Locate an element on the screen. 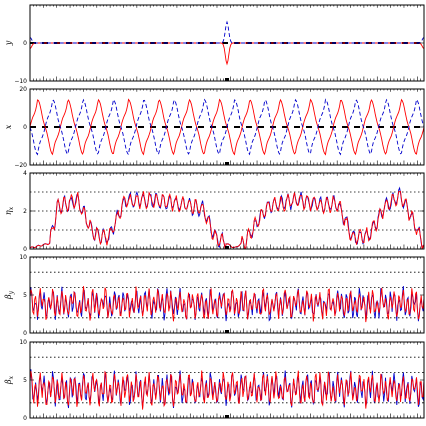 This screenshot has width=426, height=426. y-axis-label: βx is located at coordinates (9, 380).